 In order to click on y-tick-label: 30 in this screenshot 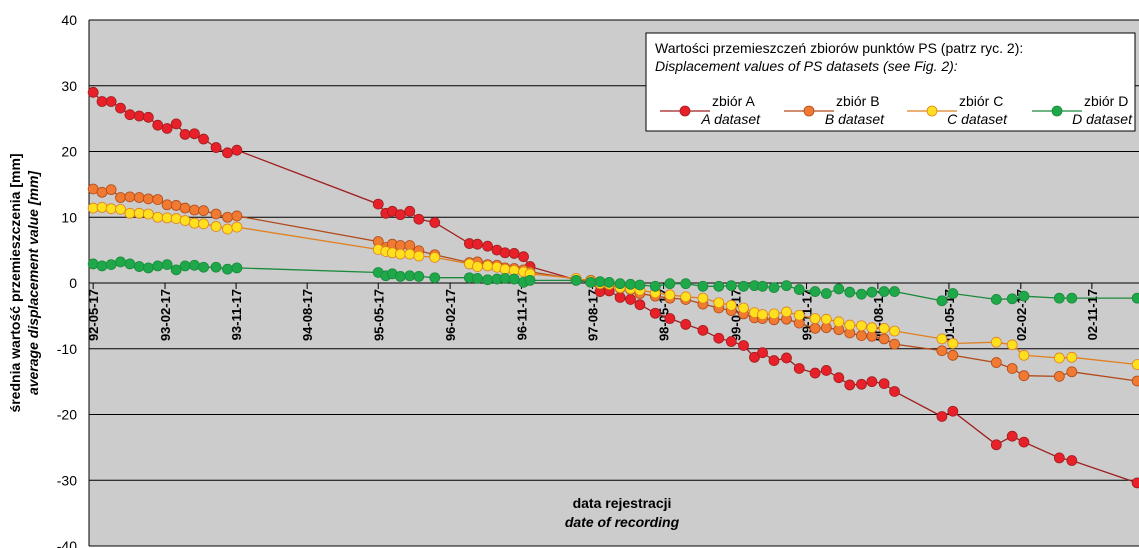, I will do `click(69, 86)`.